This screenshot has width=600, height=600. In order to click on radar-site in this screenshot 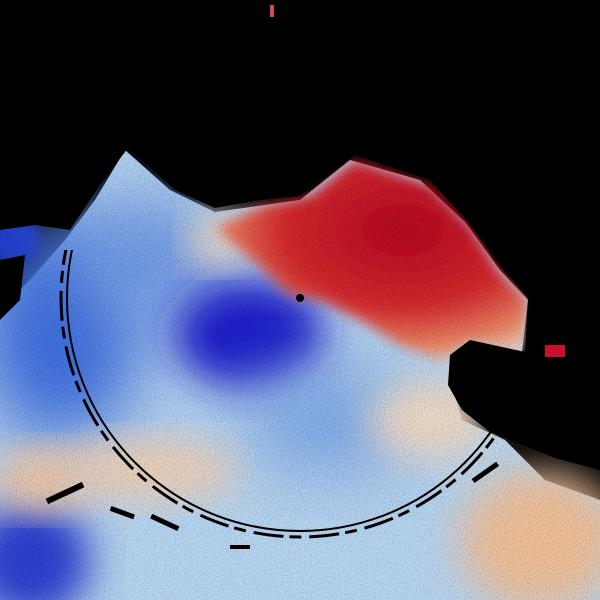, I will do `click(300, 298)`.